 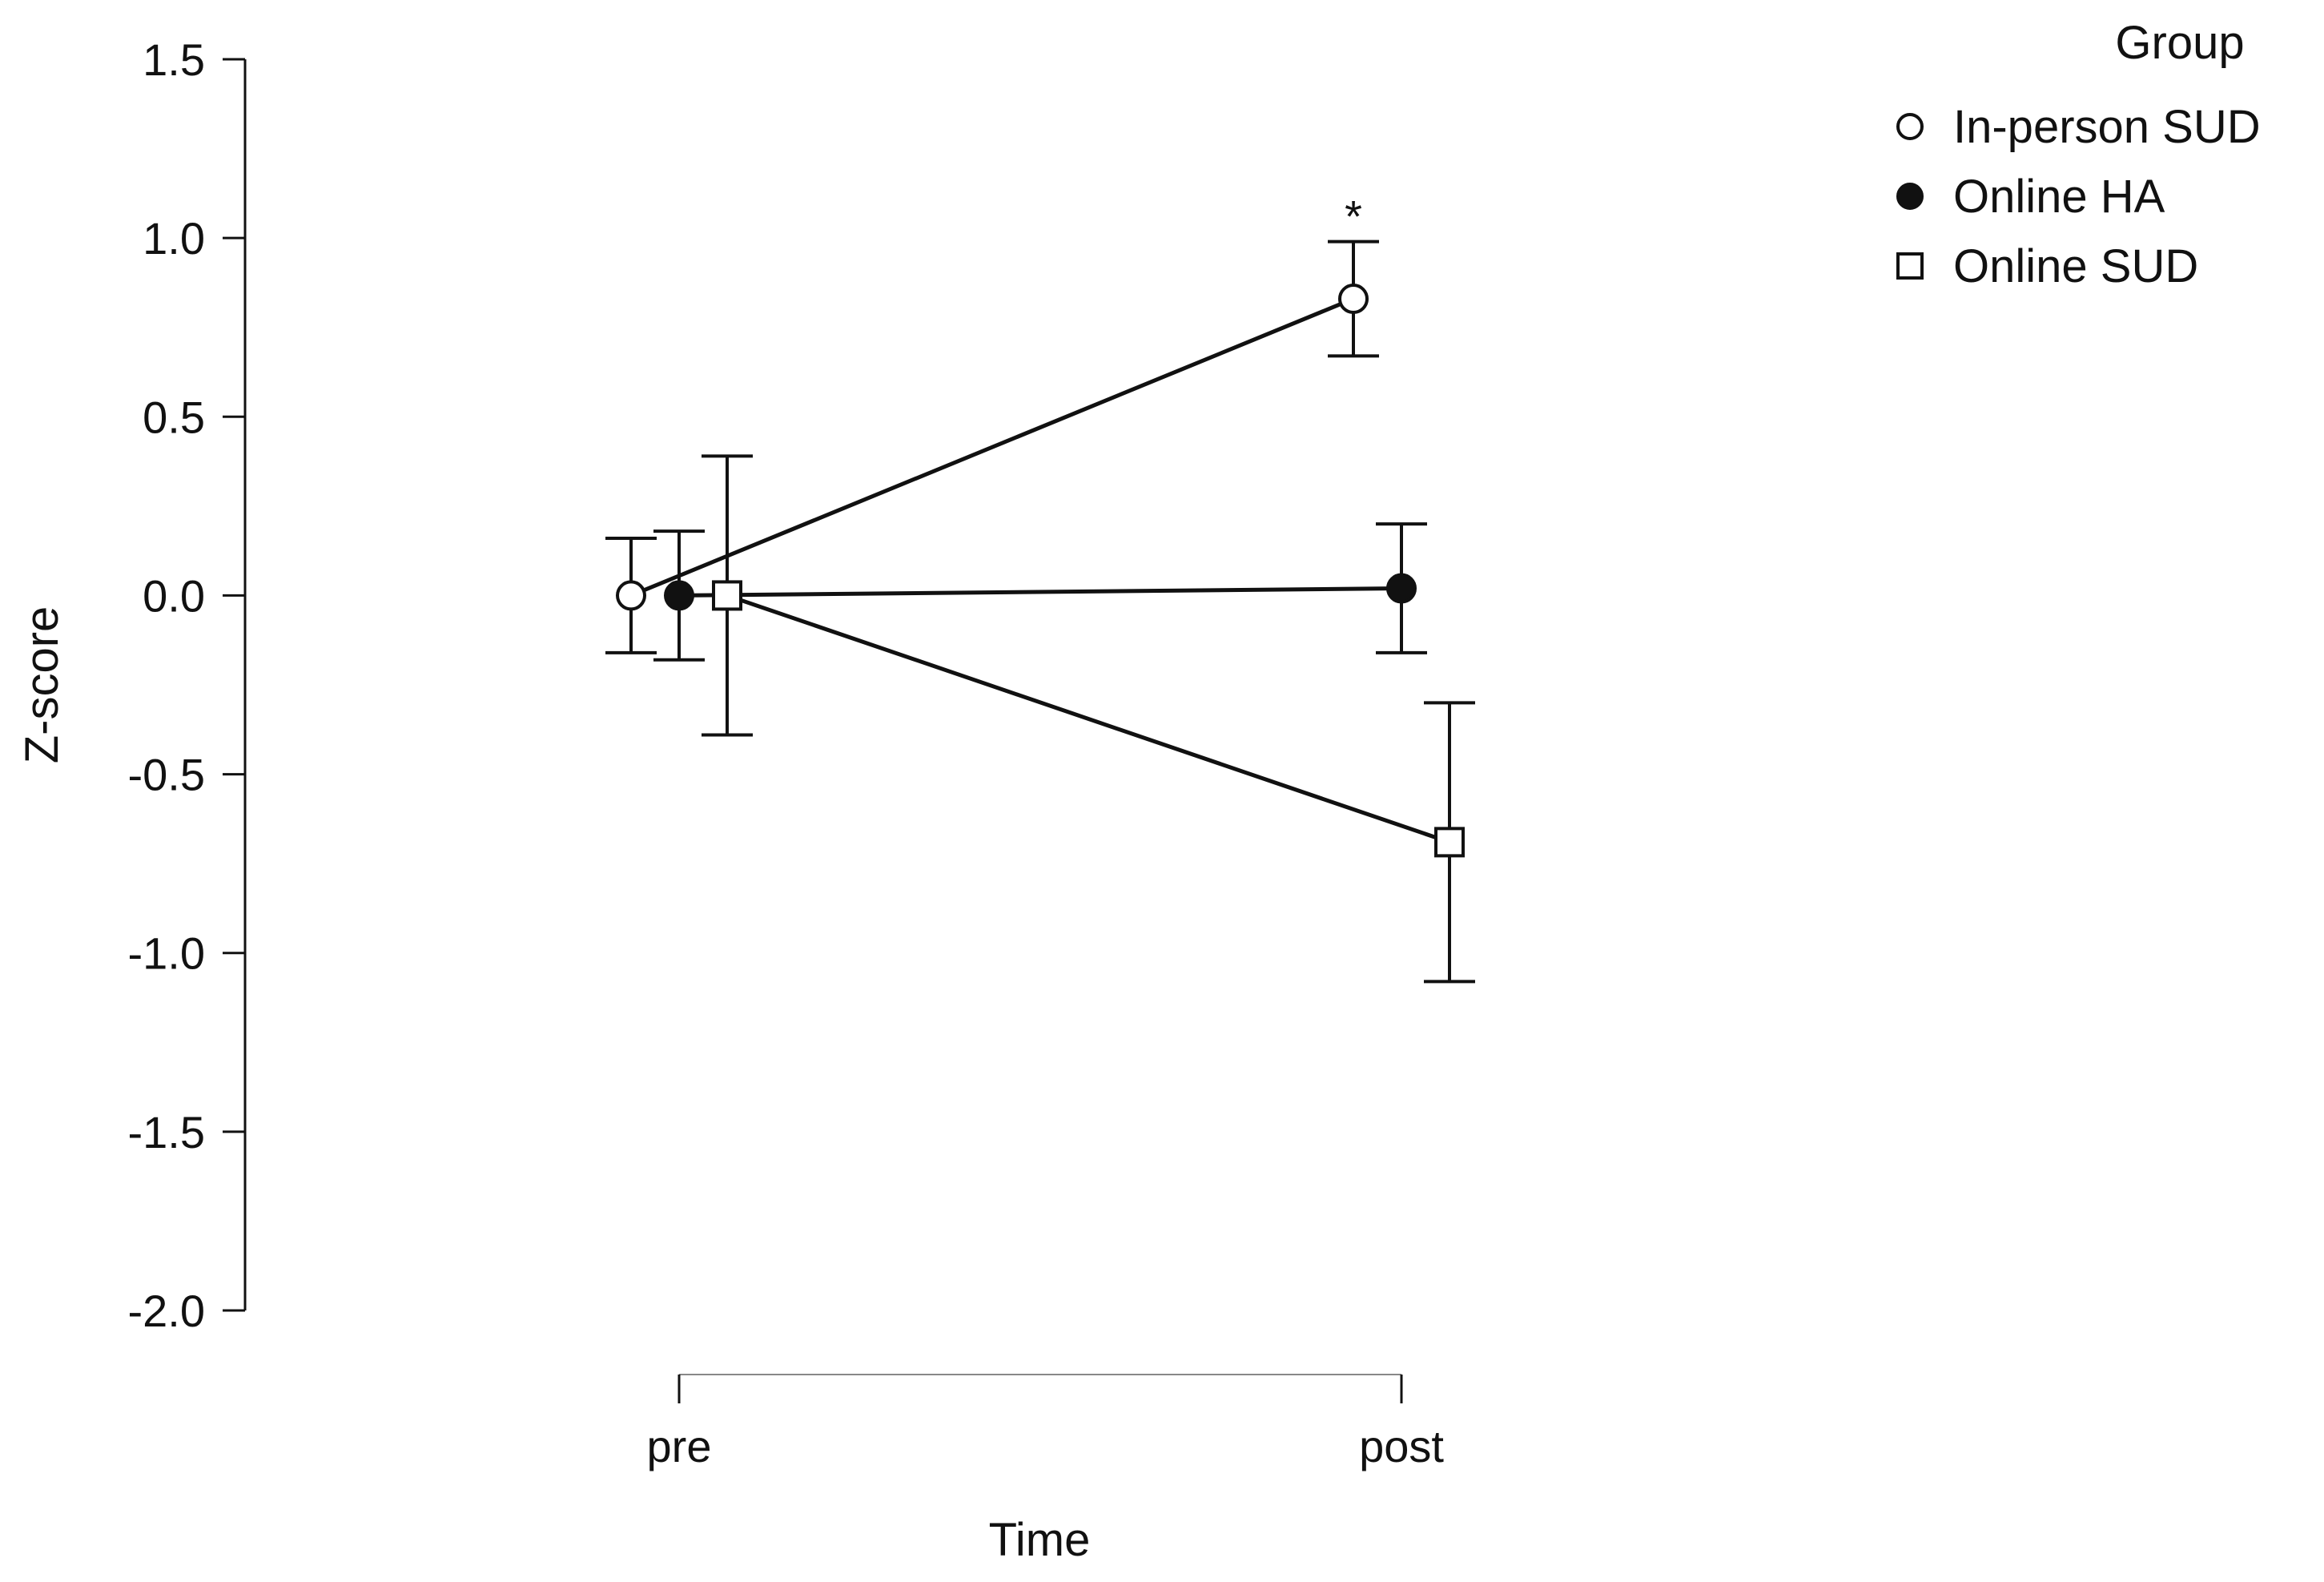 What do you see at coordinates (1045, 1422) in the screenshot?
I see `x-axis: pre post` at bounding box center [1045, 1422].